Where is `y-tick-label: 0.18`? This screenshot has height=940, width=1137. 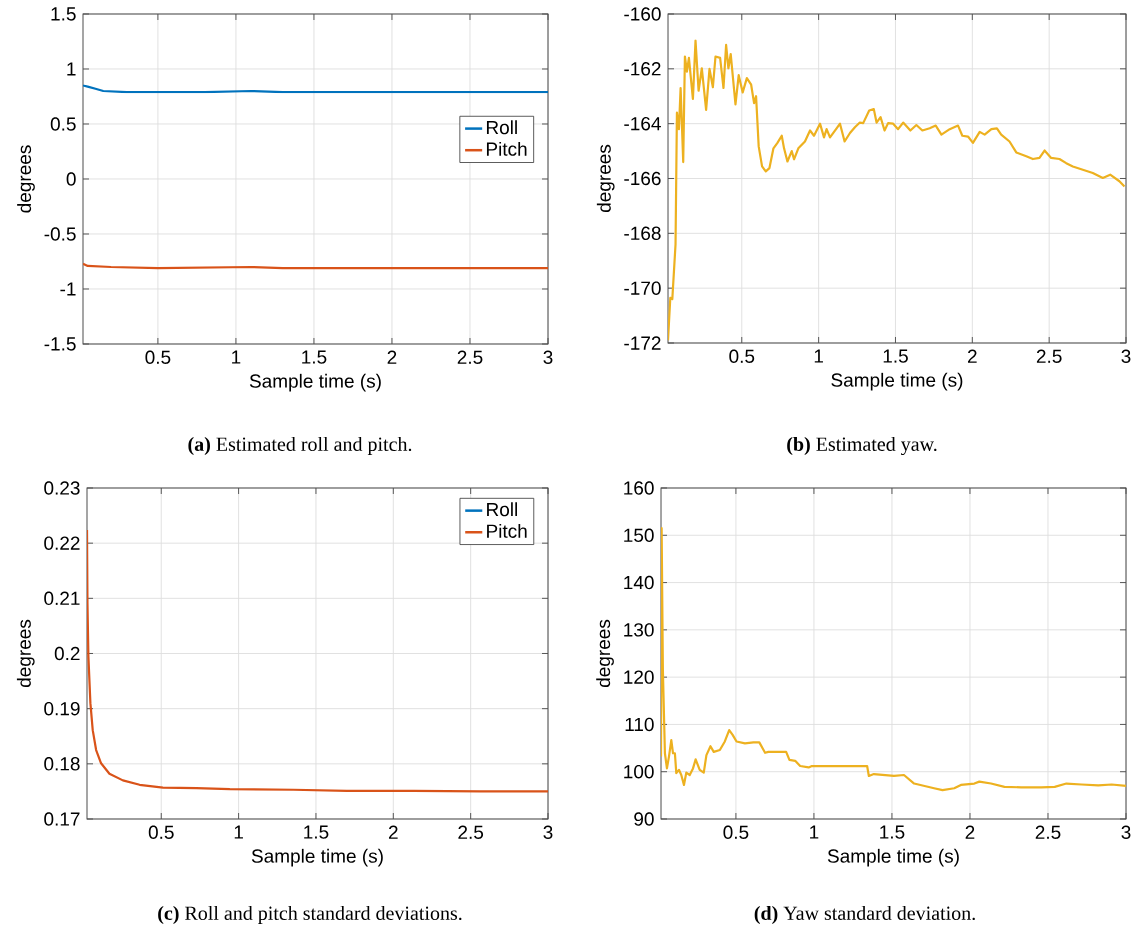 y-tick-label: 0.18 is located at coordinates (62, 764).